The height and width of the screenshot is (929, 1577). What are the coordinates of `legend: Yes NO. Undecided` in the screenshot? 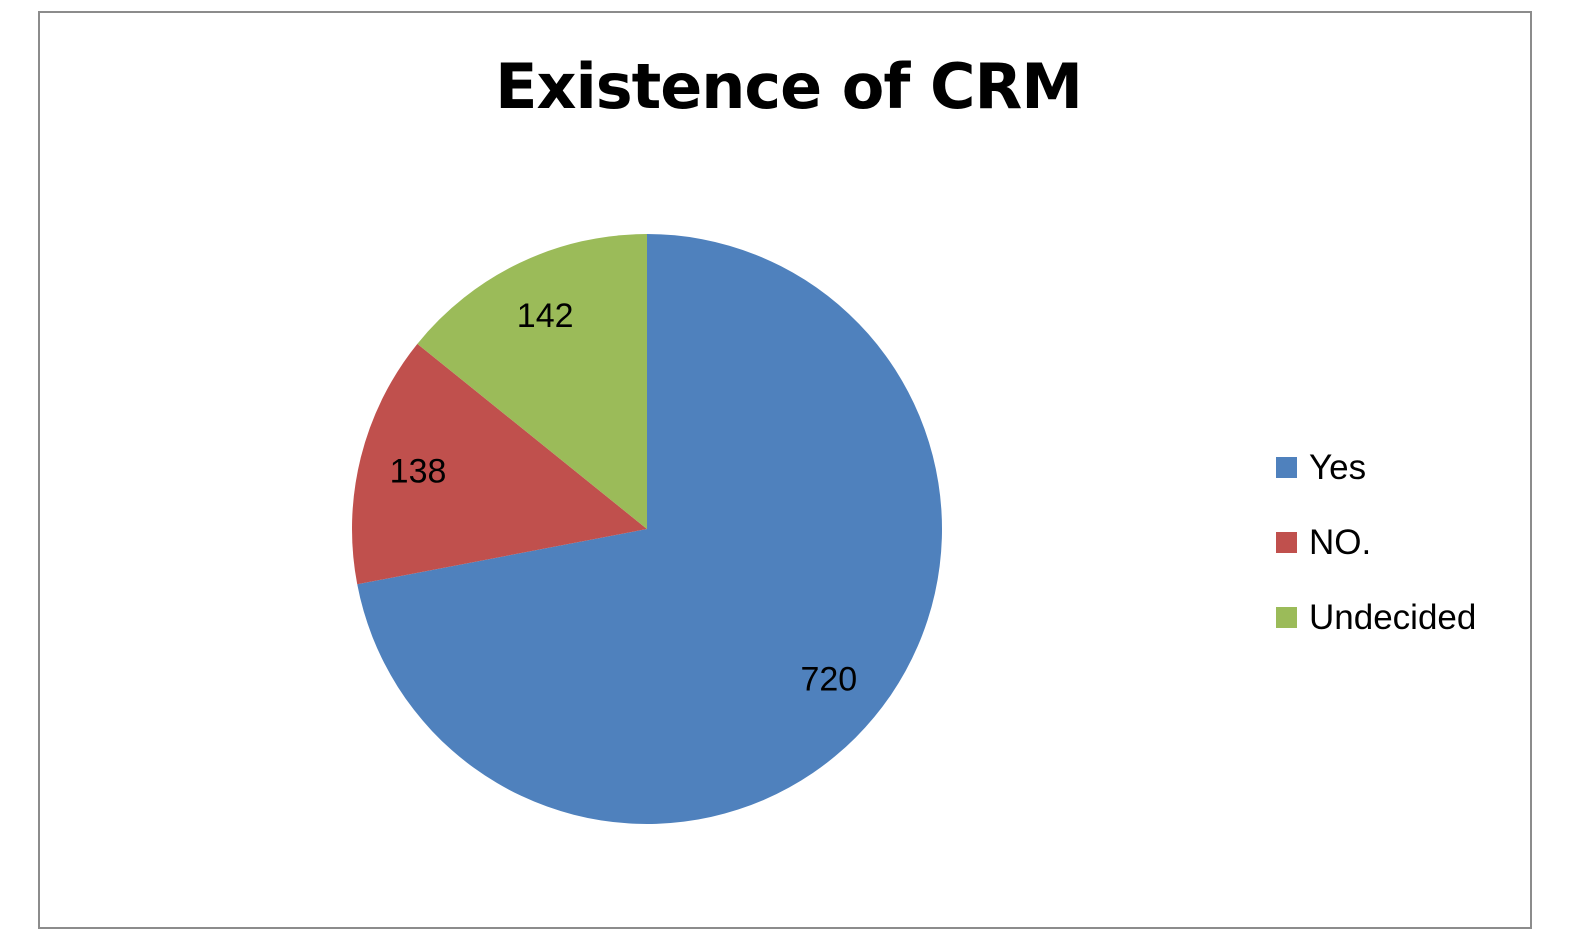 It's located at (1376, 542).